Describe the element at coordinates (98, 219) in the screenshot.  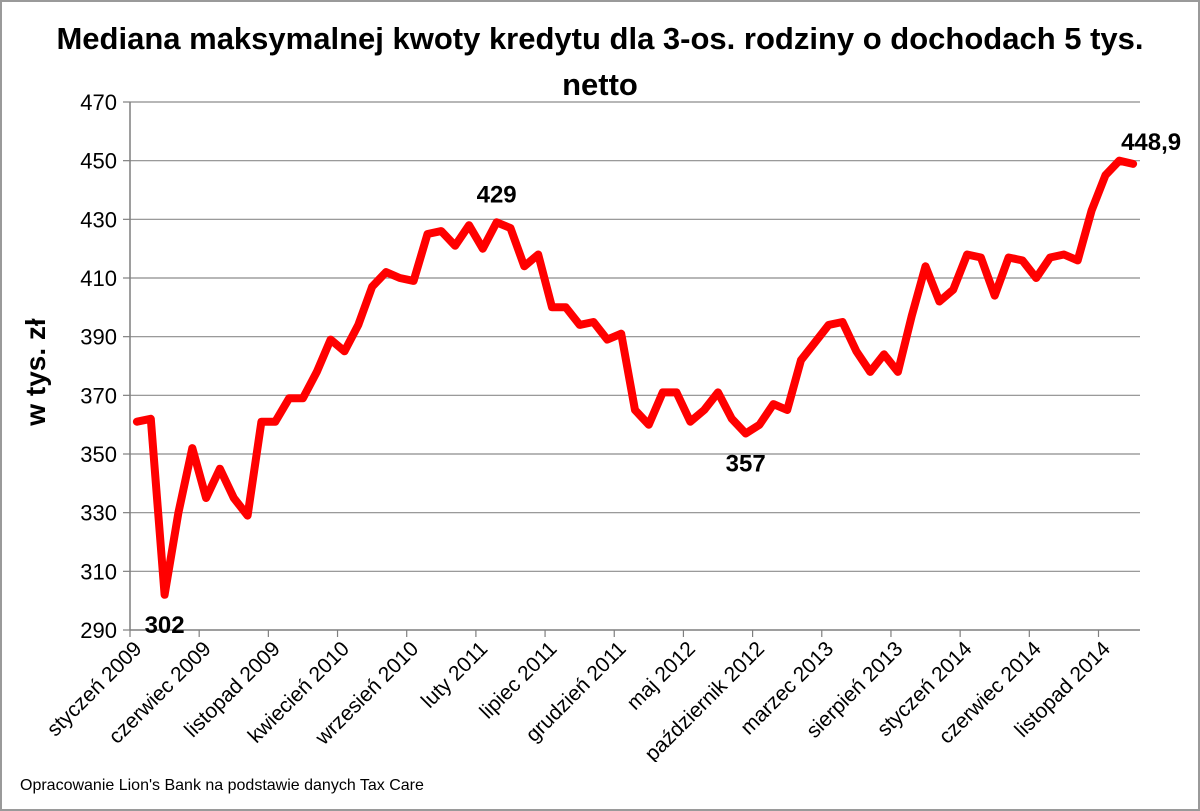
I see `y-tick-label: 430` at that location.